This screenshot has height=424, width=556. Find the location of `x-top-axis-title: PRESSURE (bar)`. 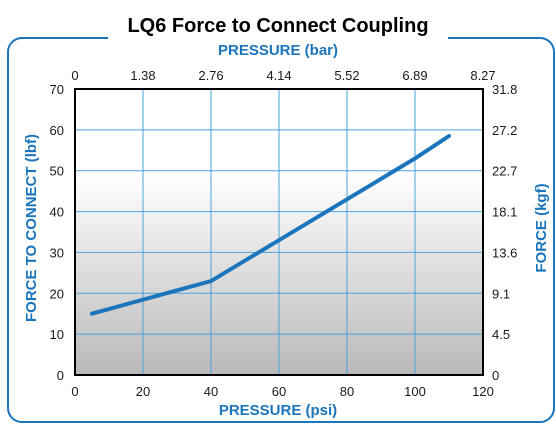

x-top-axis-title: PRESSURE (bar) is located at coordinates (278, 50).